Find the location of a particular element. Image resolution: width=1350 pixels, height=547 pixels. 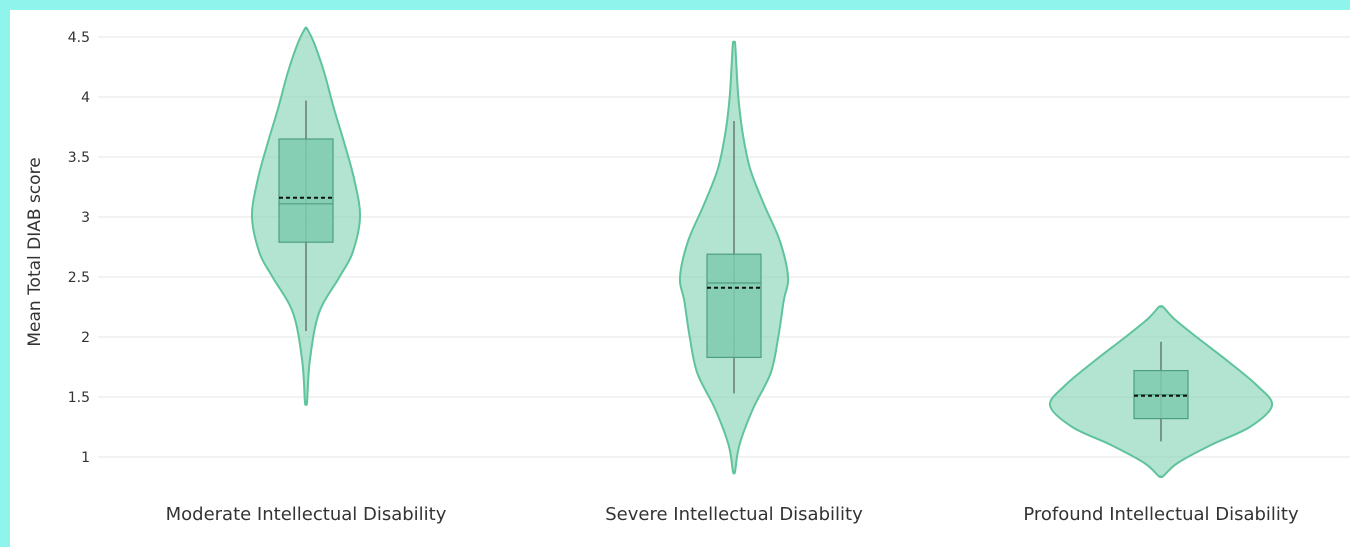

x-category-label: Moderate Intellectual Disability is located at coordinates (306, 514).